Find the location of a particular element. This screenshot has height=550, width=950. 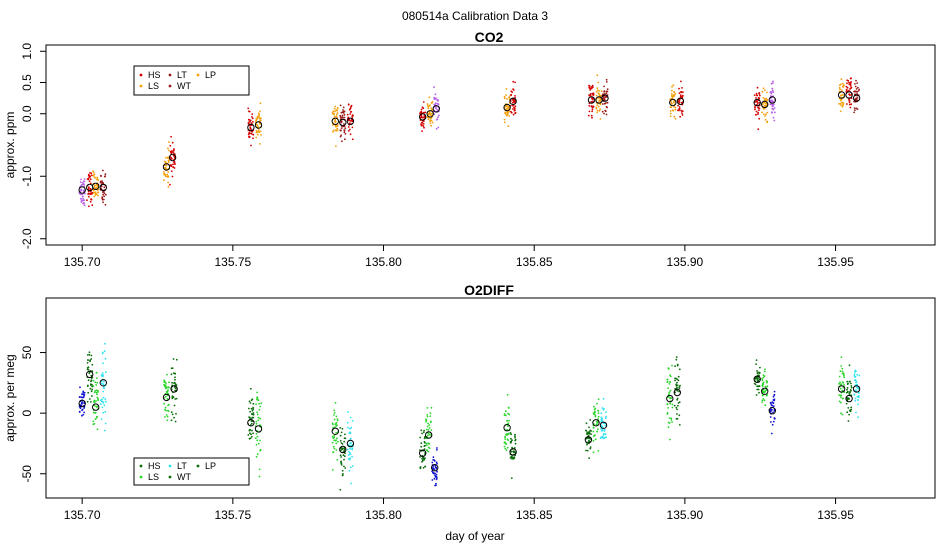

o2diff-x-tick-label: 135.95 is located at coordinates (835, 515).